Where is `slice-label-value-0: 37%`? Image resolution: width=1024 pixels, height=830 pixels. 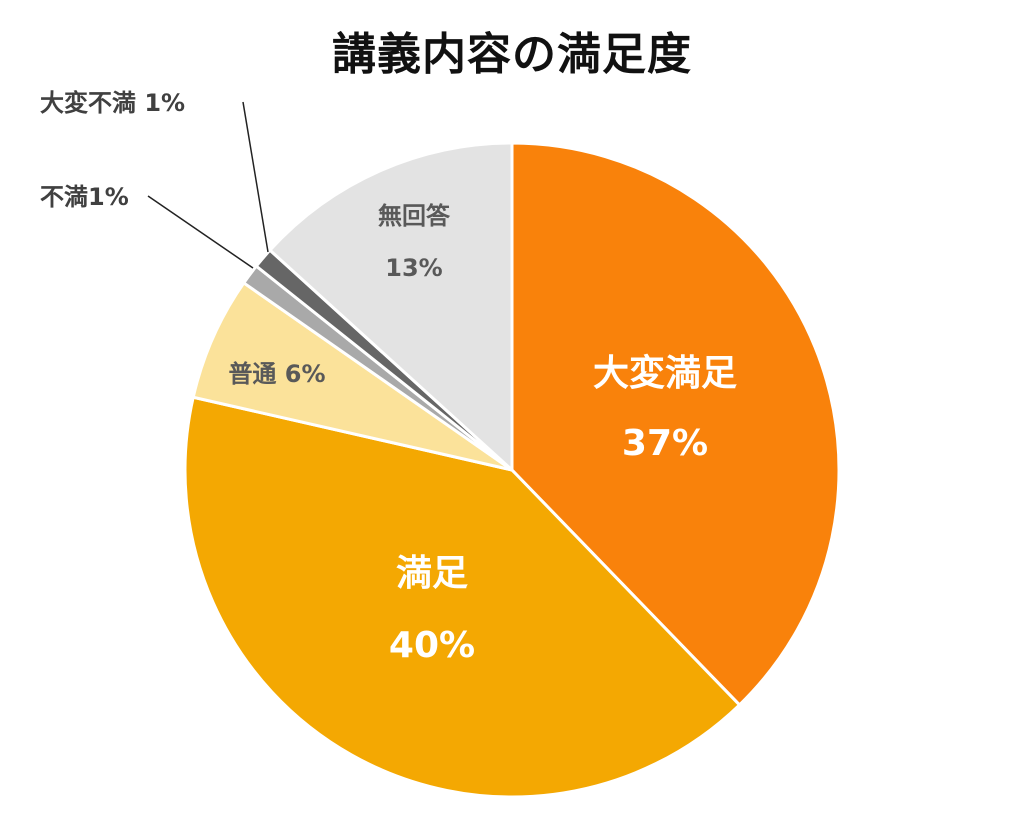
slice-label-value-0: 37% is located at coordinates (665, 443).